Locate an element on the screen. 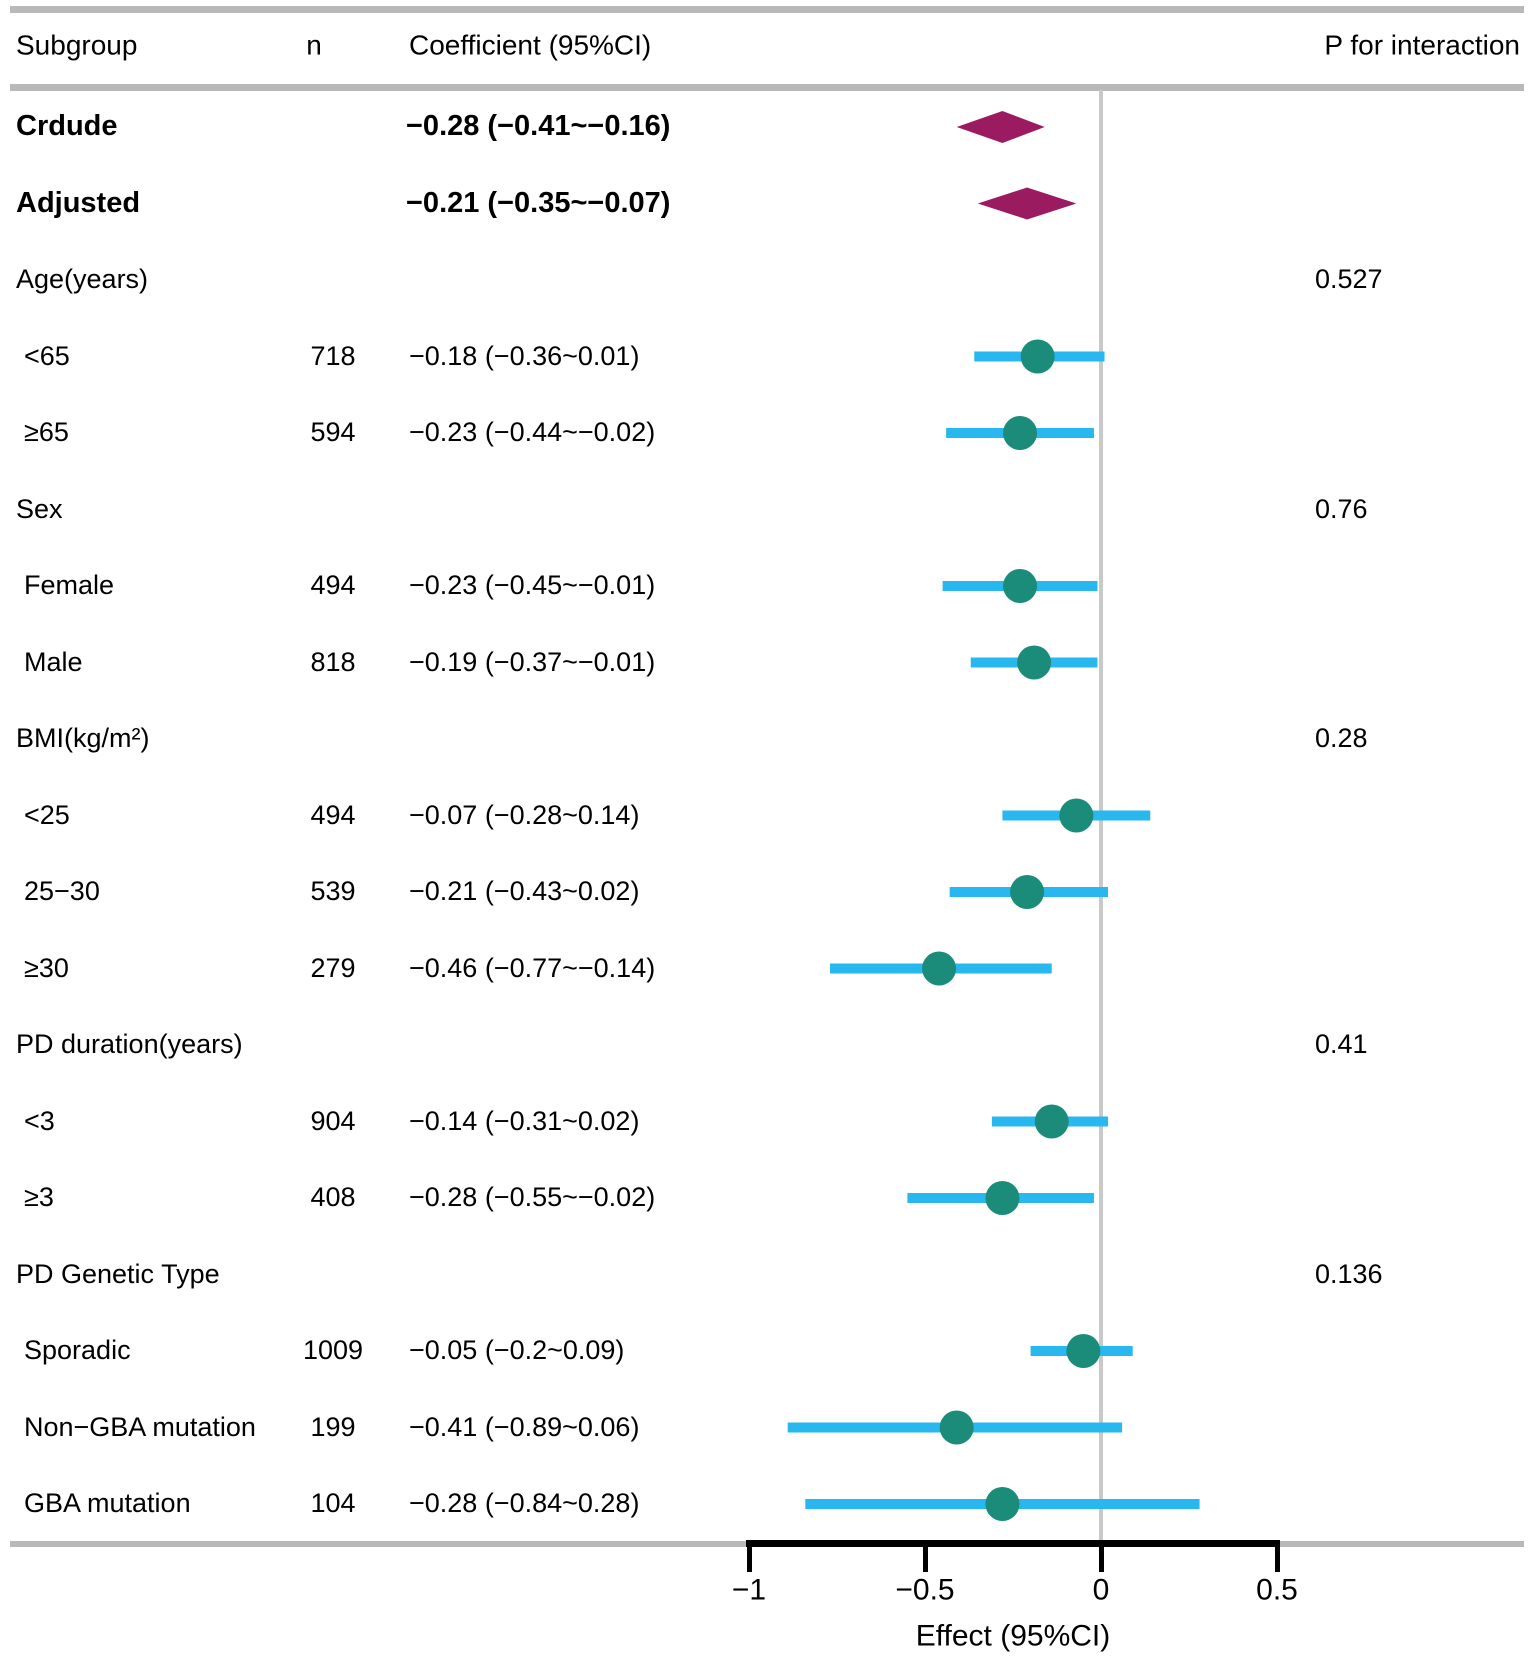 The height and width of the screenshot is (1666, 1535). group-label: Age(years) is located at coordinates (82, 279).